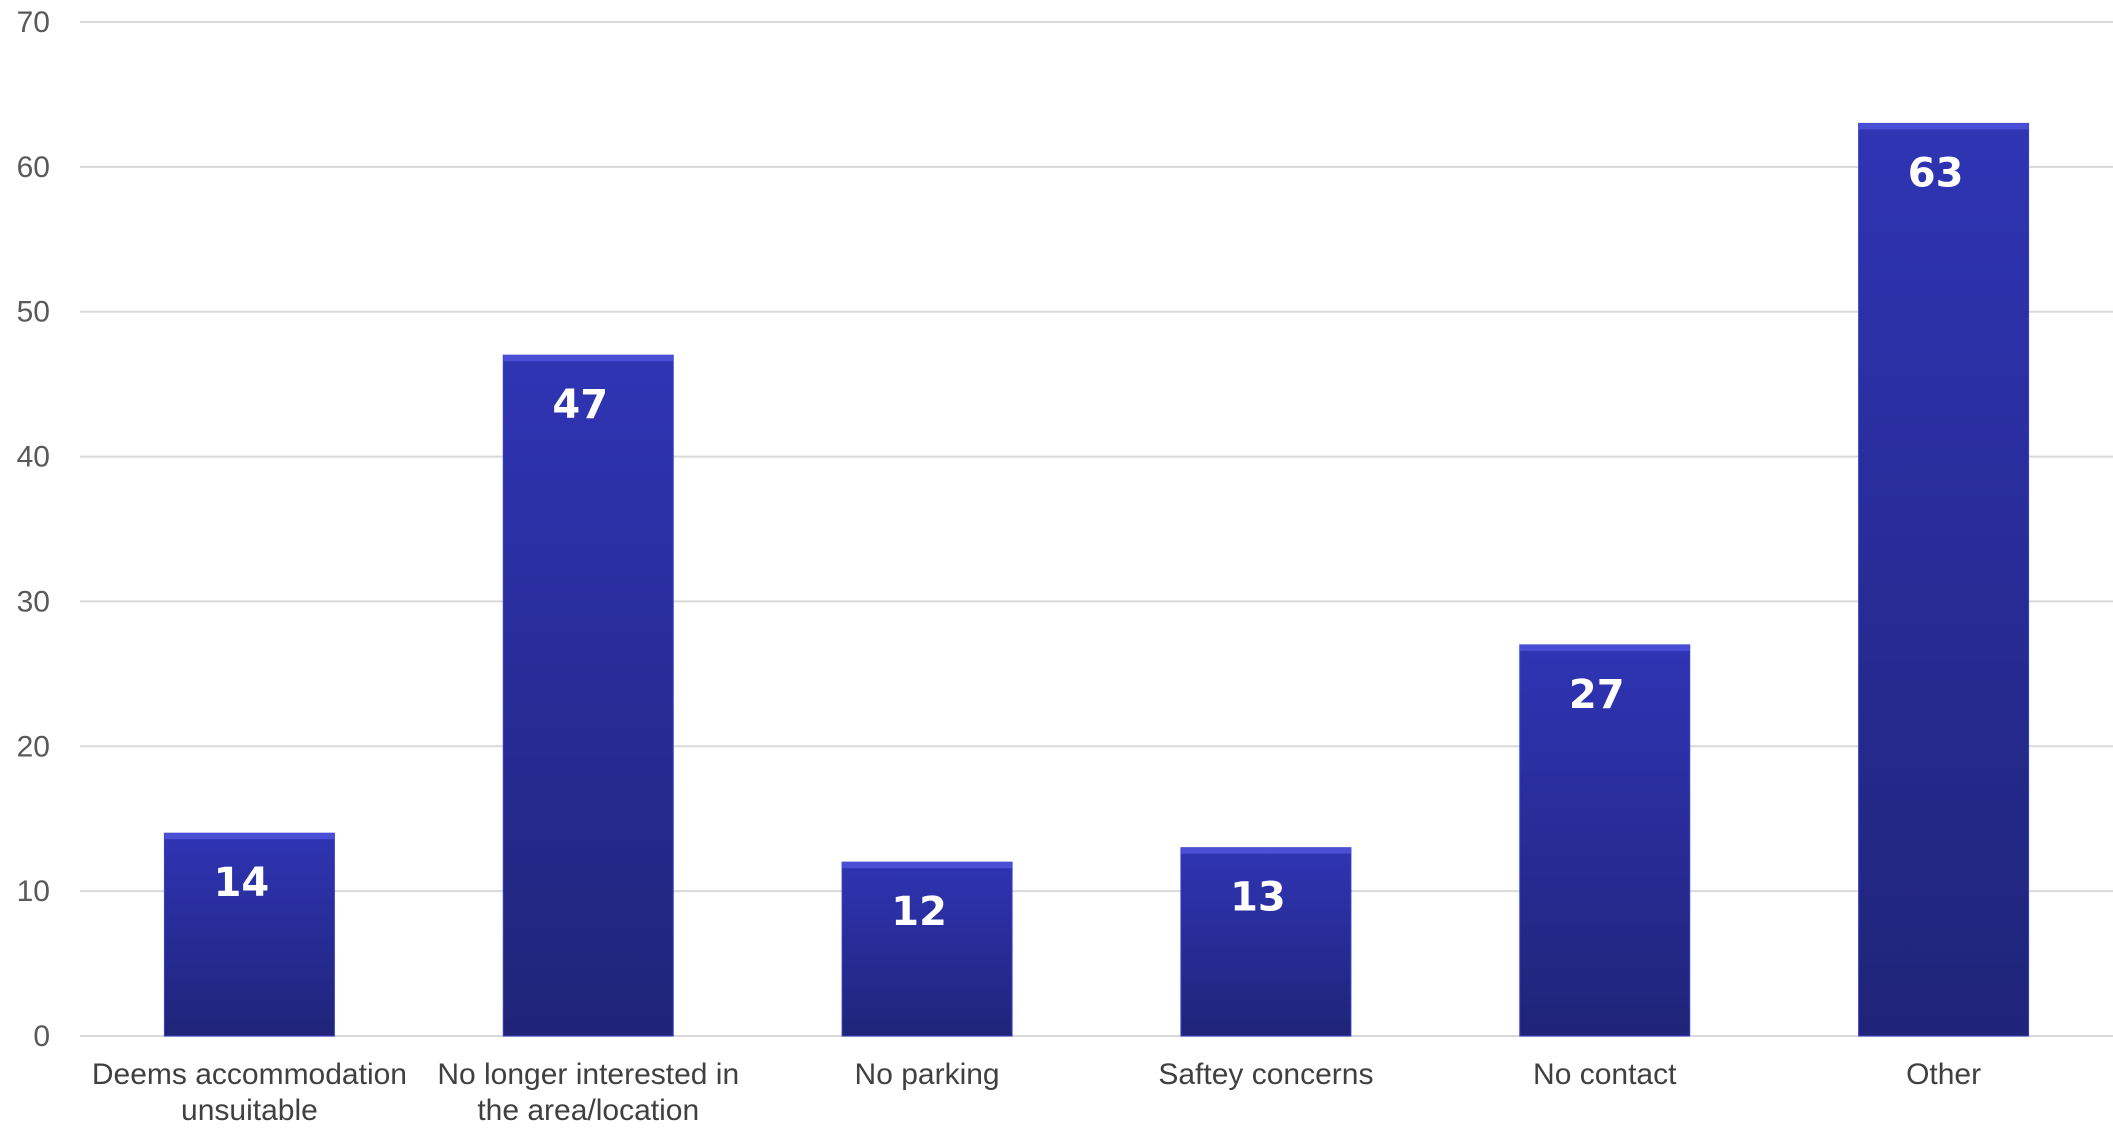 Image resolution: width=2113 pixels, height=1132 pixels. I want to click on data-label: 27, so click(1597, 695).